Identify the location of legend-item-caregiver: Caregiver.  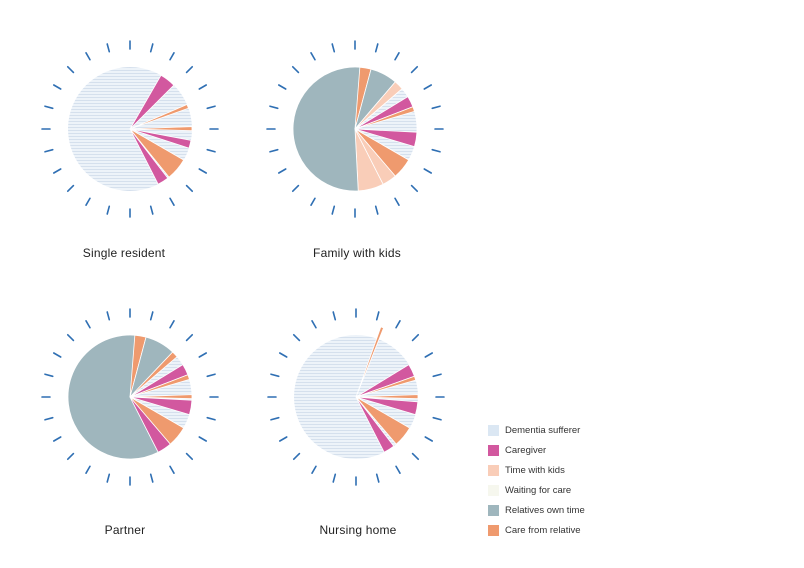
(536, 450).